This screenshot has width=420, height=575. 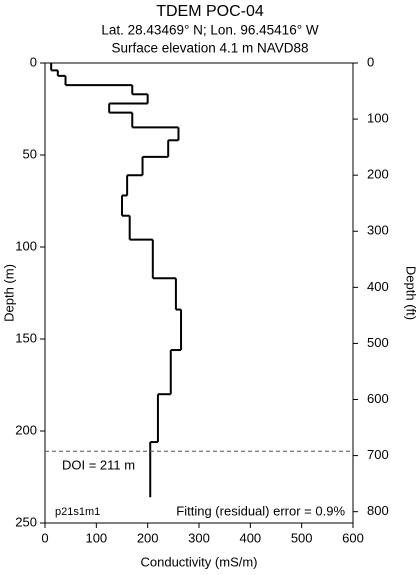 What do you see at coordinates (378, 118) in the screenshot?
I see `y2-tick-label: 100` at bounding box center [378, 118].